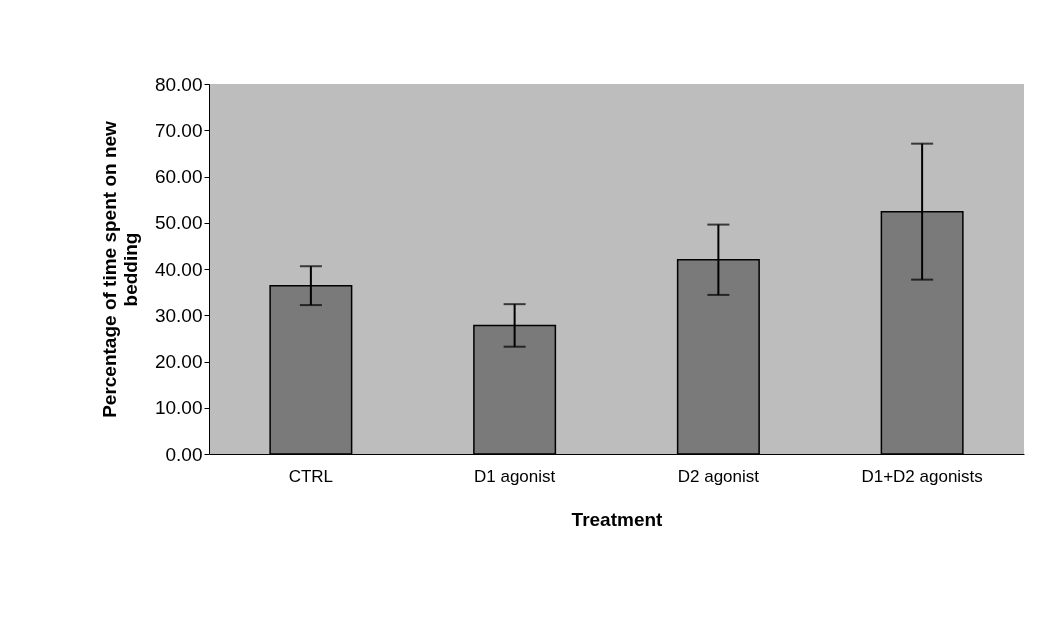 The width and height of the screenshot is (1042, 620). Describe the element at coordinates (617, 519) in the screenshot. I see `x-axis-title: Treatment` at that location.